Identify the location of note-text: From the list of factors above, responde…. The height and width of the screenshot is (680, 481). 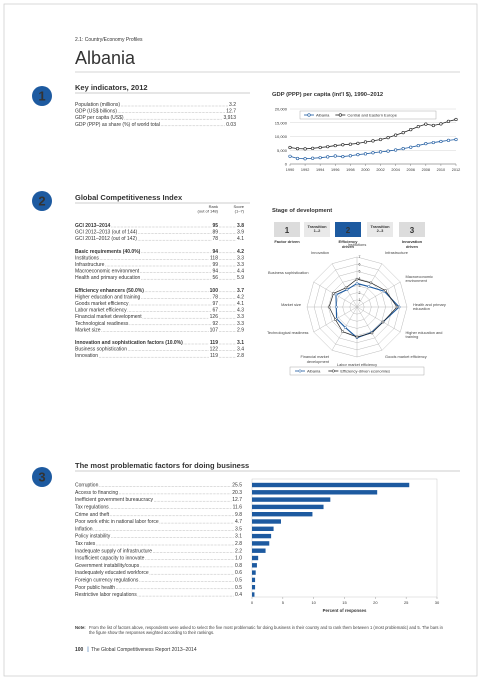
(266, 630).